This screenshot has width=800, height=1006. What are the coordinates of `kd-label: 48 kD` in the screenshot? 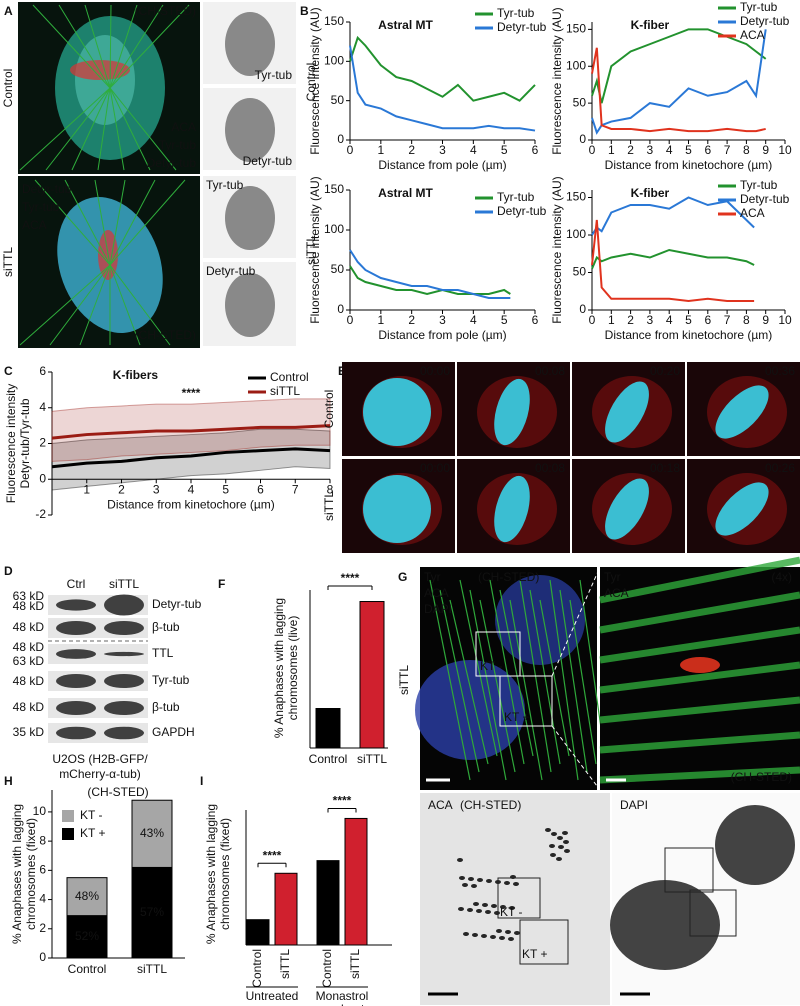 It's located at (29, 606).